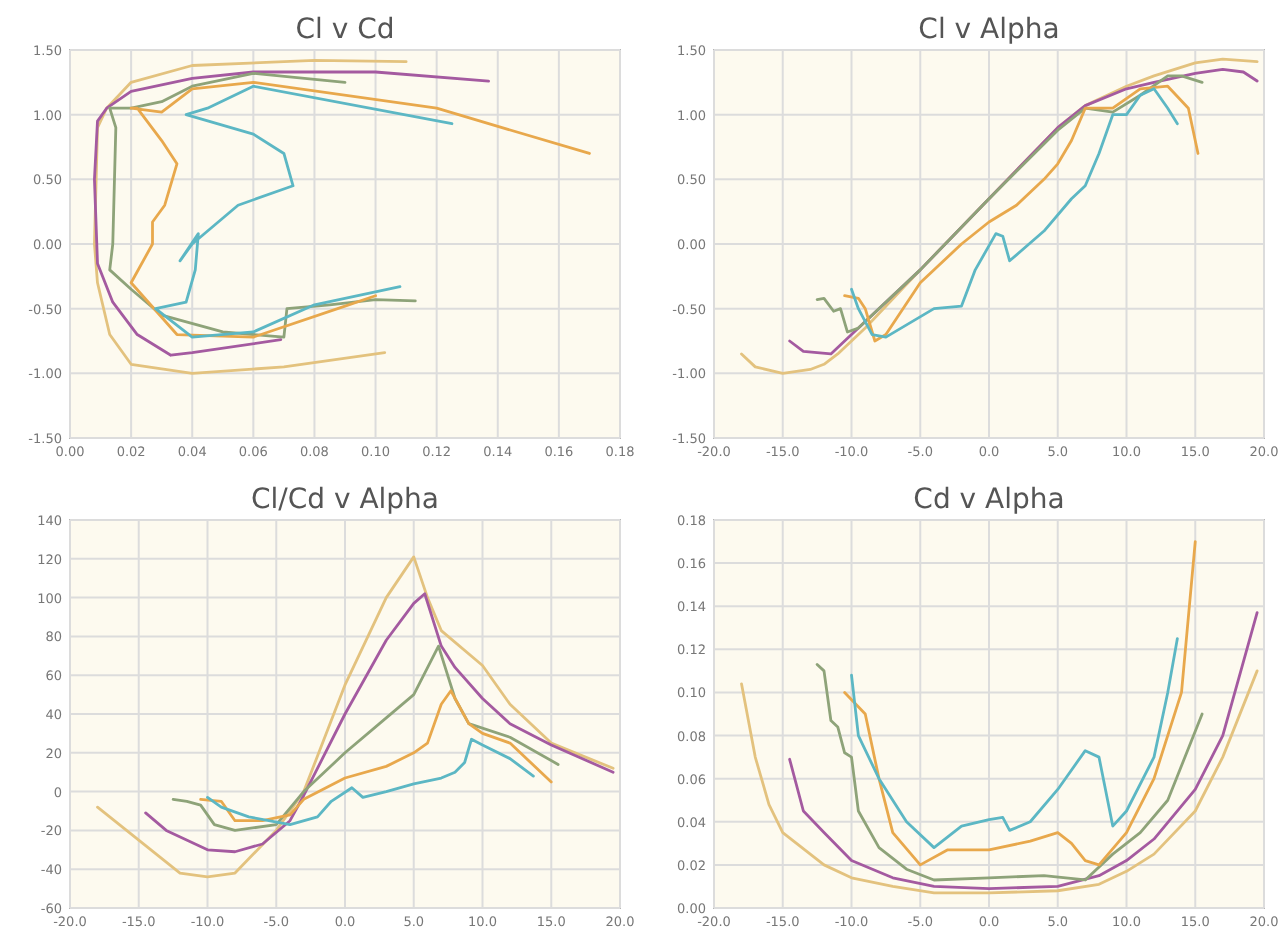  I want to click on chart-title: Cl v Cd, so click(345, 30).